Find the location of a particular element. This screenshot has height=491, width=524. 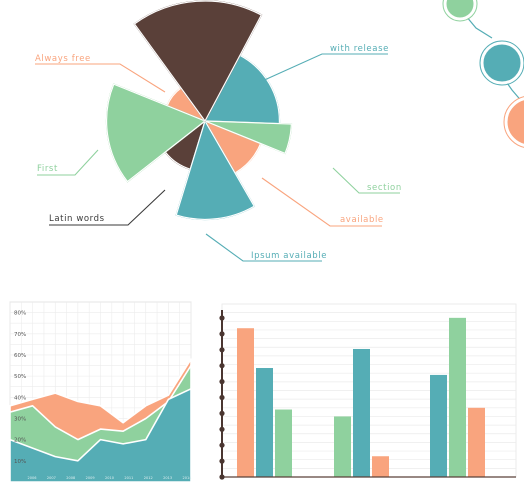

area-x-tick-label: 2008 is located at coordinates (70, 478).